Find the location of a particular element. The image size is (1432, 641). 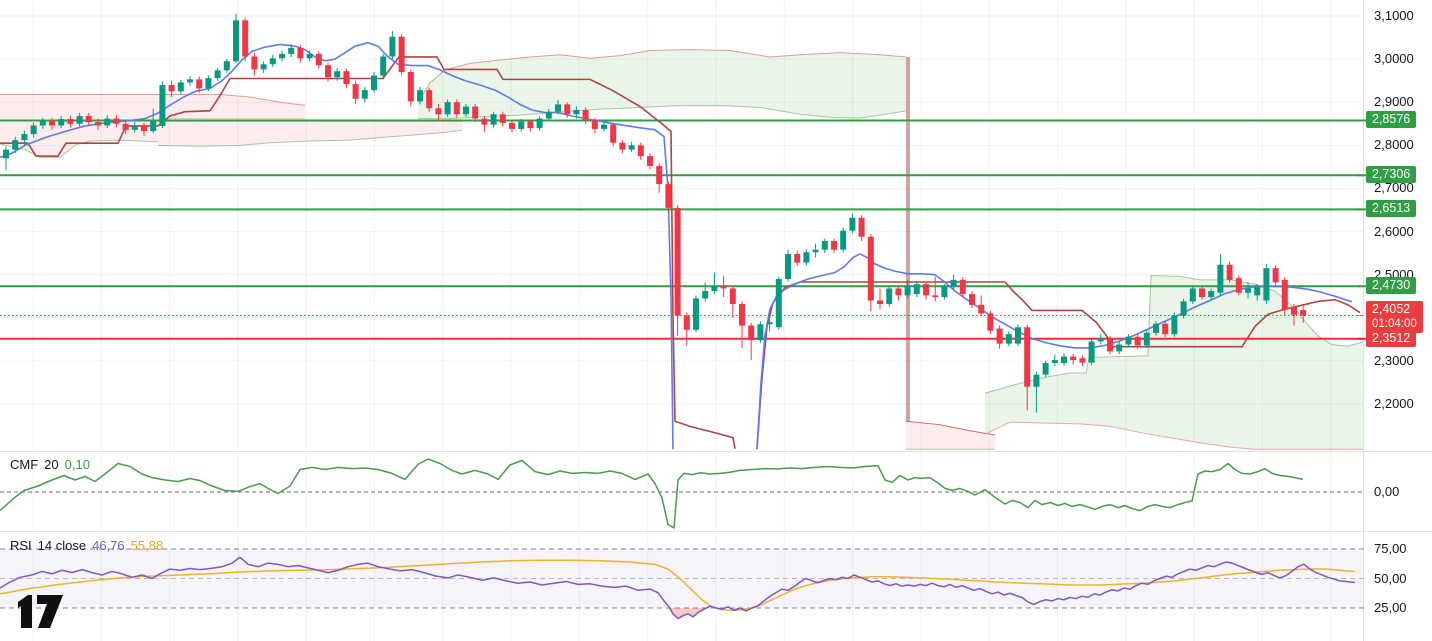

cmf-line is located at coordinates (652, 493).